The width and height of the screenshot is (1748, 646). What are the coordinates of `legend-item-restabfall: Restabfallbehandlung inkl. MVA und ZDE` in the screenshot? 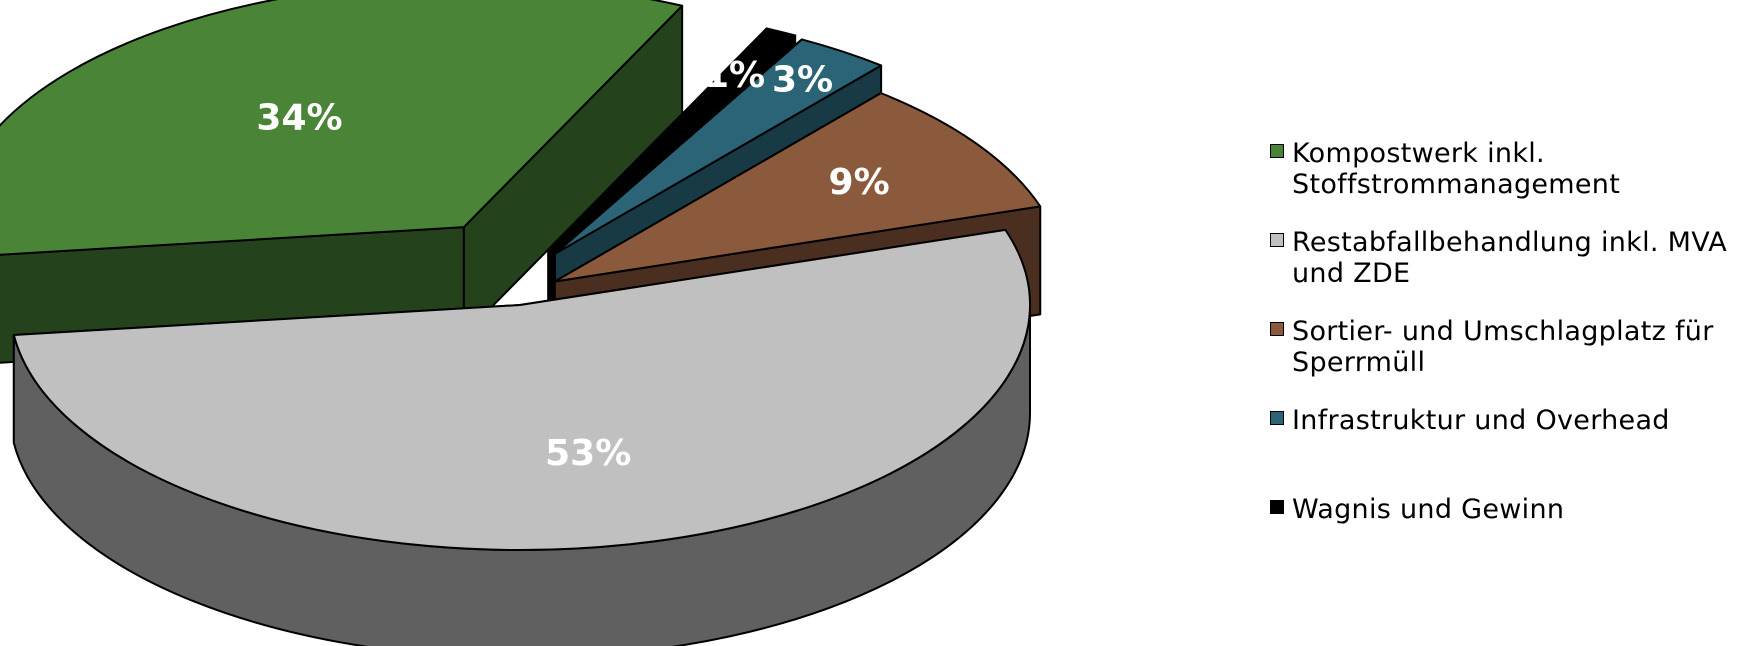 It's located at (1503, 258).